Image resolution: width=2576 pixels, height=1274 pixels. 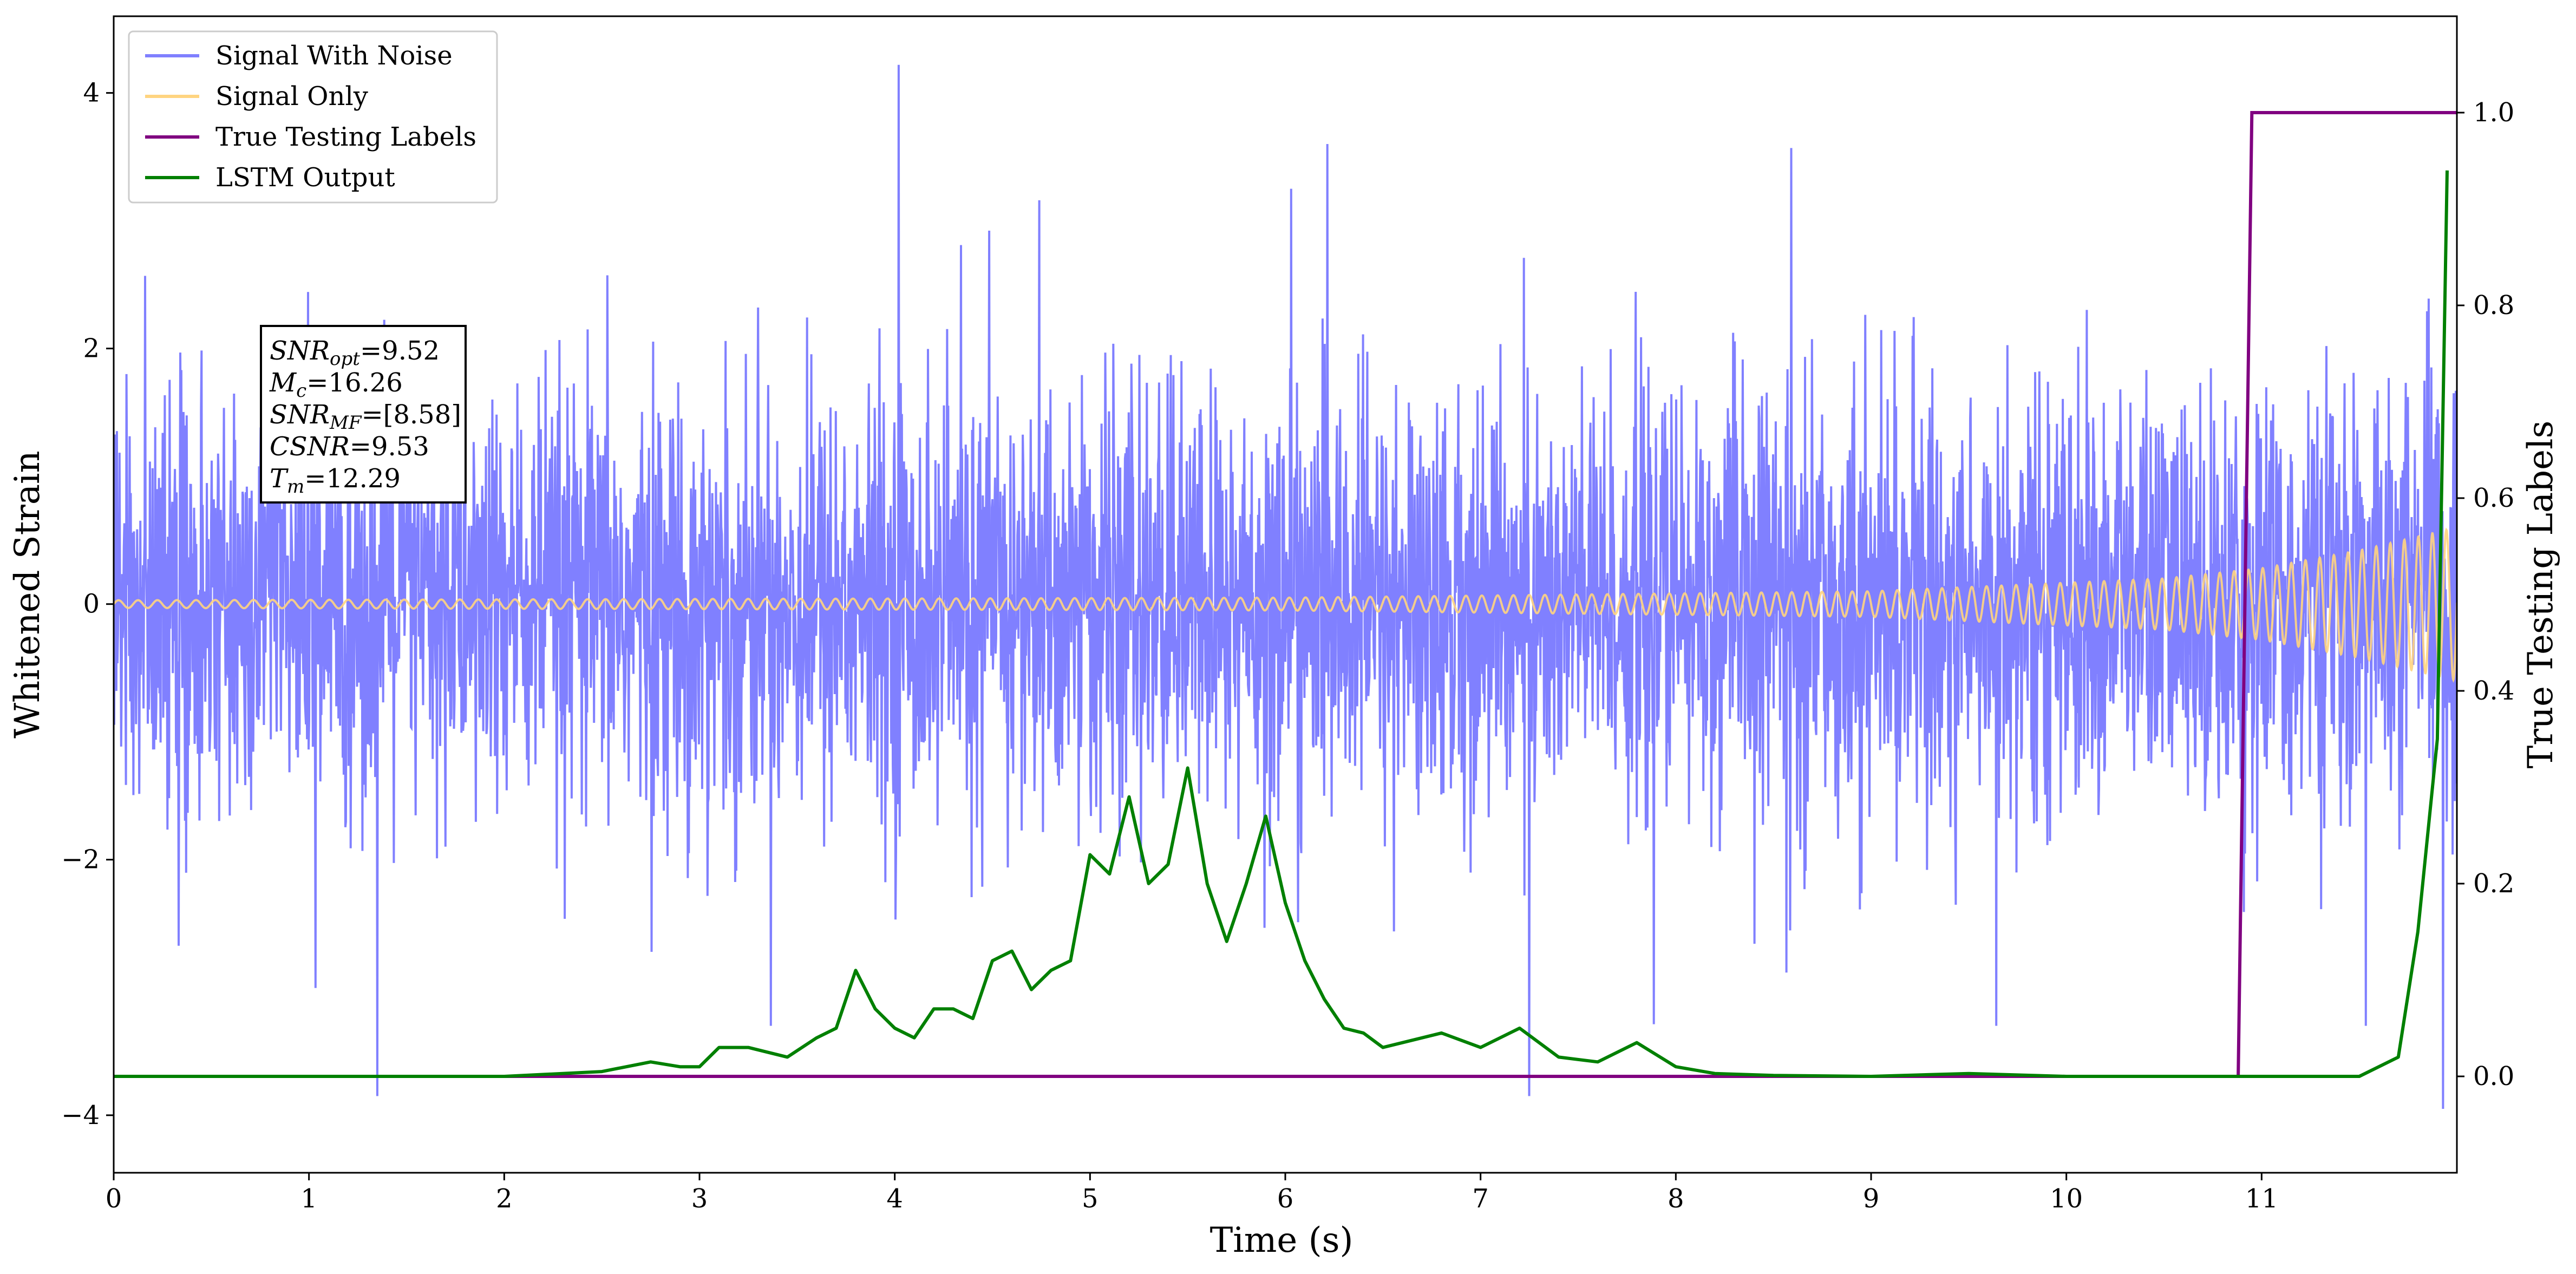 What do you see at coordinates (699, 1199) in the screenshot?
I see `x-tick-label: 3` at bounding box center [699, 1199].